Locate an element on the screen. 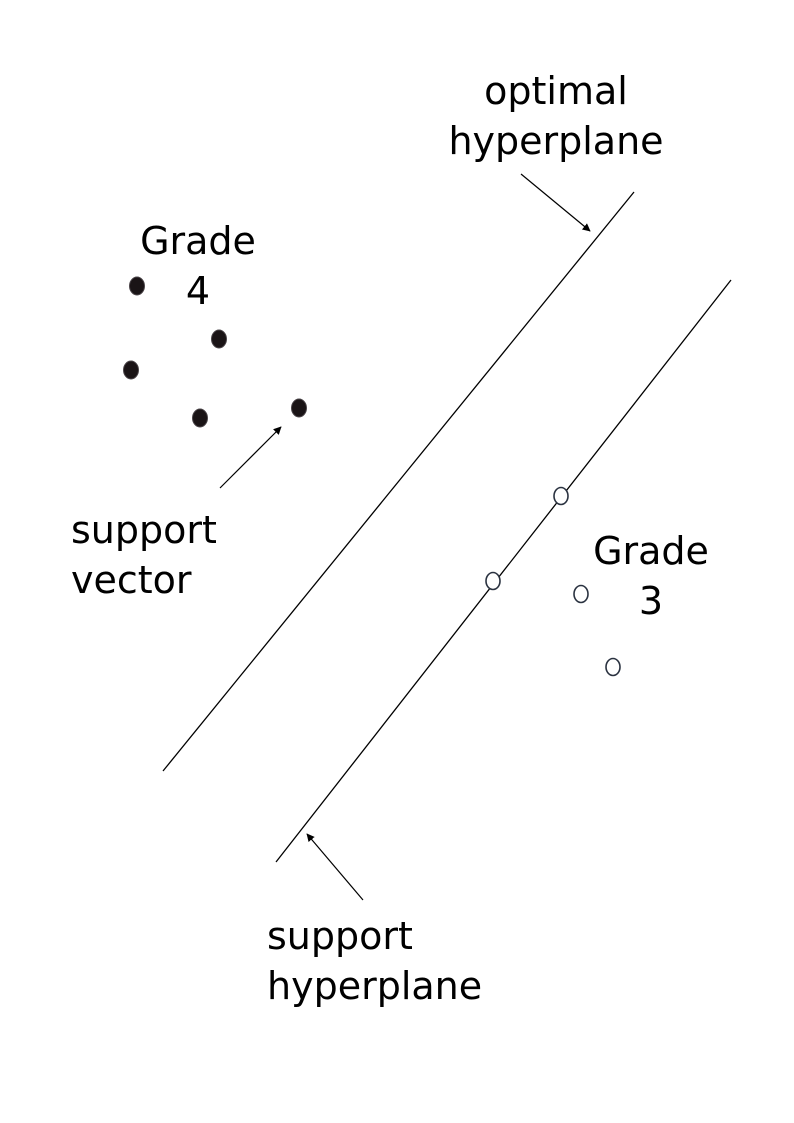 Image resolution: width=794 pixels, height=1123 pixels. support-vector-label-line1: support is located at coordinates (144, 530).